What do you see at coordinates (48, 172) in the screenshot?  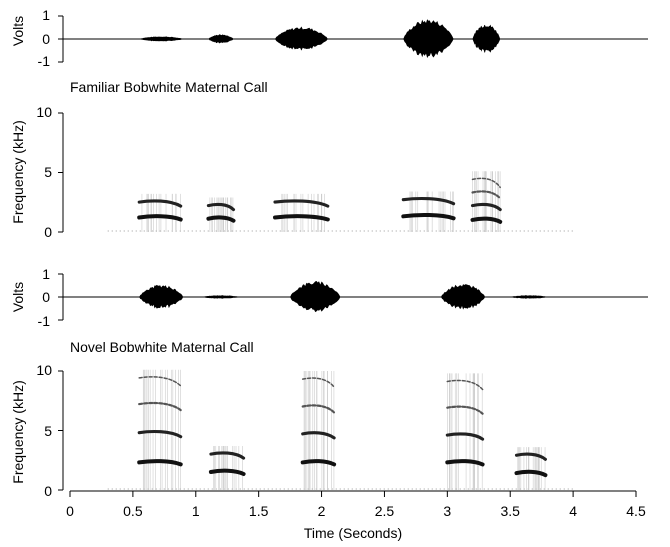 I see `familiar-spectrogram-ytick-5: 5` at bounding box center [48, 172].